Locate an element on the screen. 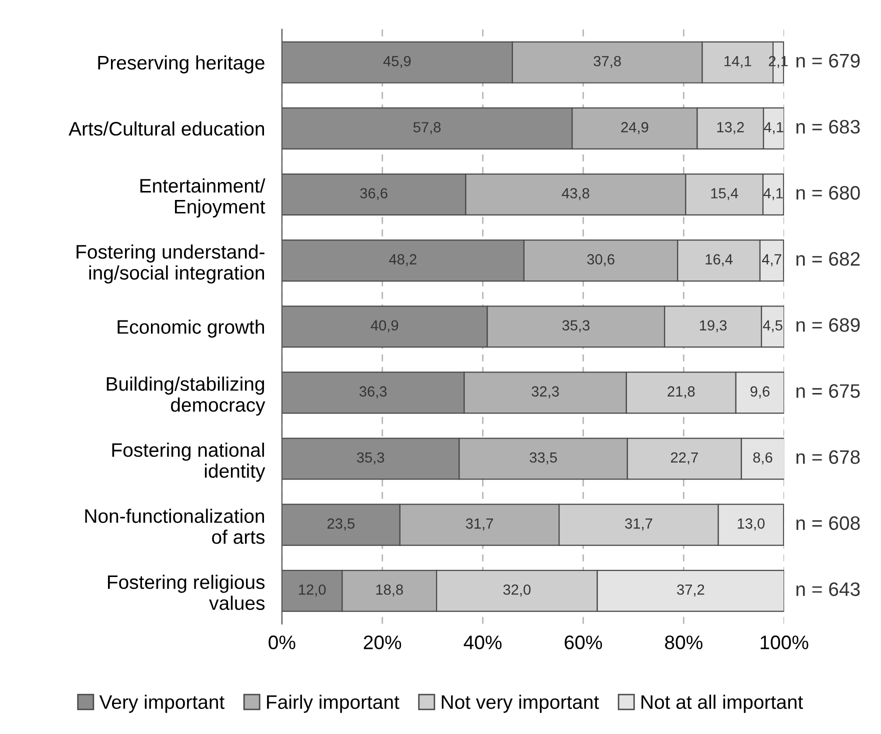 This screenshot has width=881, height=734. text: n = 608 is located at coordinates (828, 523).